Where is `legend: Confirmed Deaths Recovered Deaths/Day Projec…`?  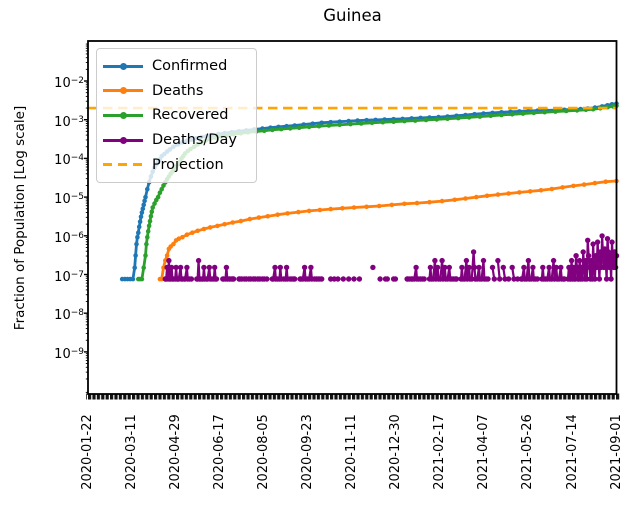
legend: Confirmed Deaths Recovered Deaths/Day Projec… is located at coordinates (176, 115).